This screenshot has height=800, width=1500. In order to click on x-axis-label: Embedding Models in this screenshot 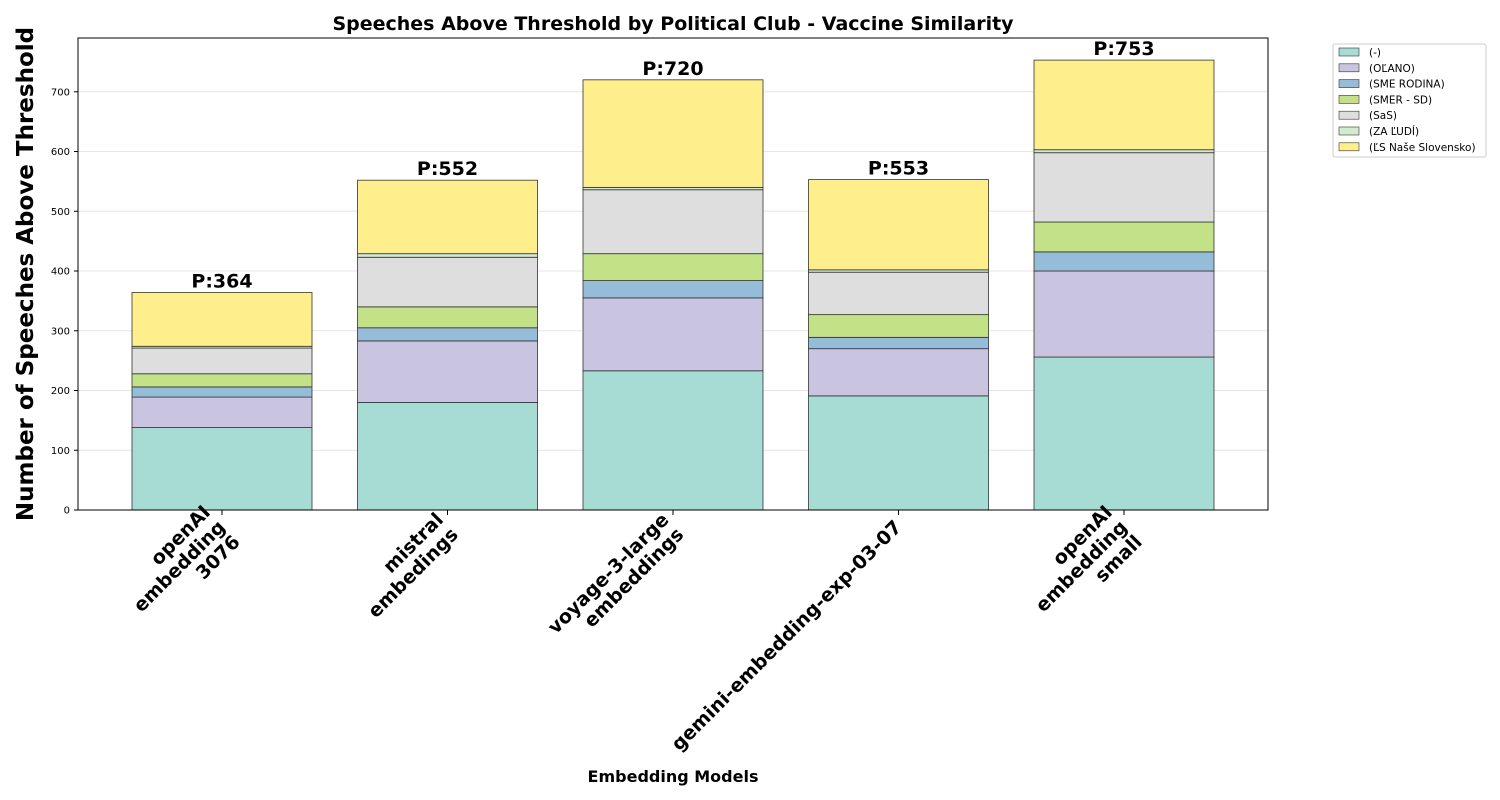, I will do `click(673, 776)`.